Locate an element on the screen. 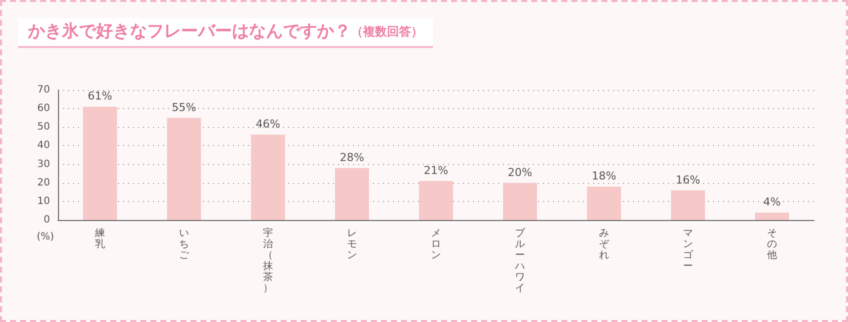 This screenshot has height=322, width=848. data-label: 46% is located at coordinates (268, 124).